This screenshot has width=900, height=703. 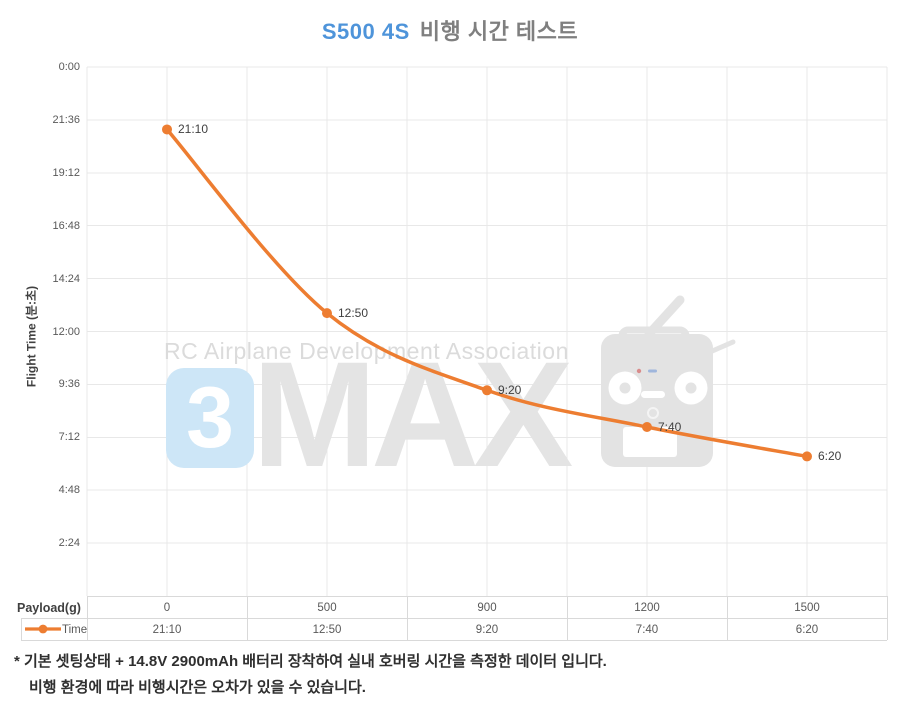 I want to click on chart-title-text: 비행 시간 테스트, so click(x=499, y=31).